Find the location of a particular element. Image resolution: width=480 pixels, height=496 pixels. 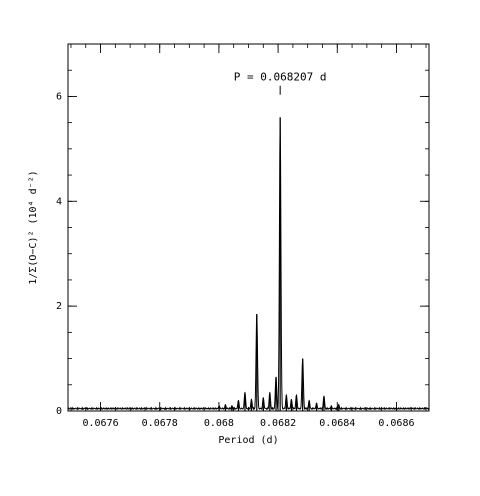

y-tick-label: 4 is located at coordinates (59, 201).